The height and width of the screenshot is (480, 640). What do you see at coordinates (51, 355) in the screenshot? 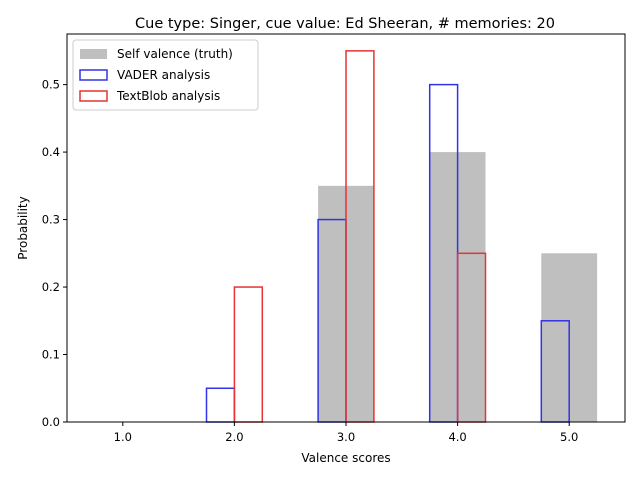
I see `y-tick-label: 0.1` at bounding box center [51, 355].